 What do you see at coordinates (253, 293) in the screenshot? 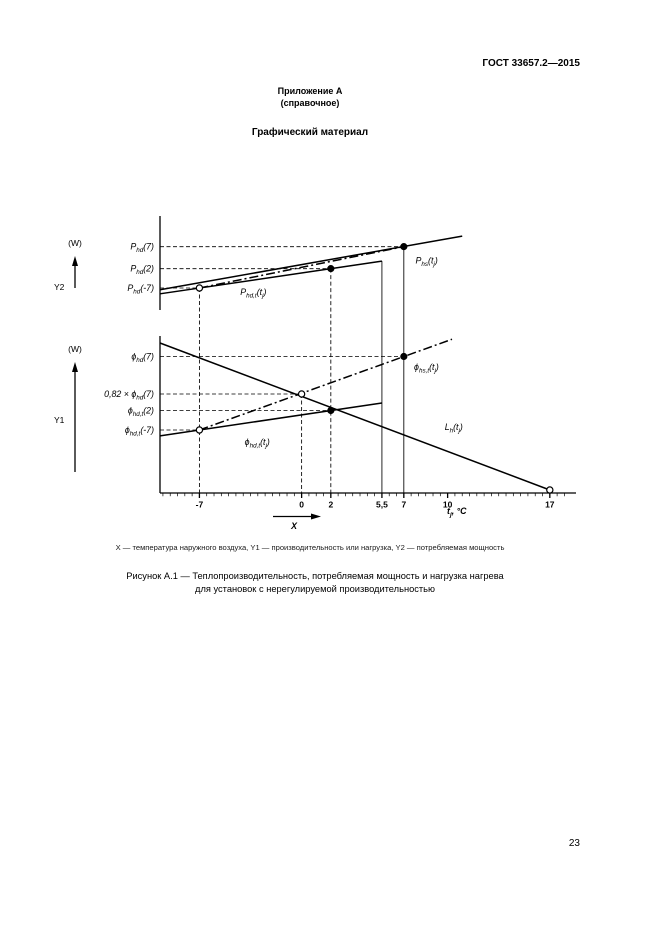
I see `series-label-P_hd_t: Phd,t(tj)` at bounding box center [253, 293].